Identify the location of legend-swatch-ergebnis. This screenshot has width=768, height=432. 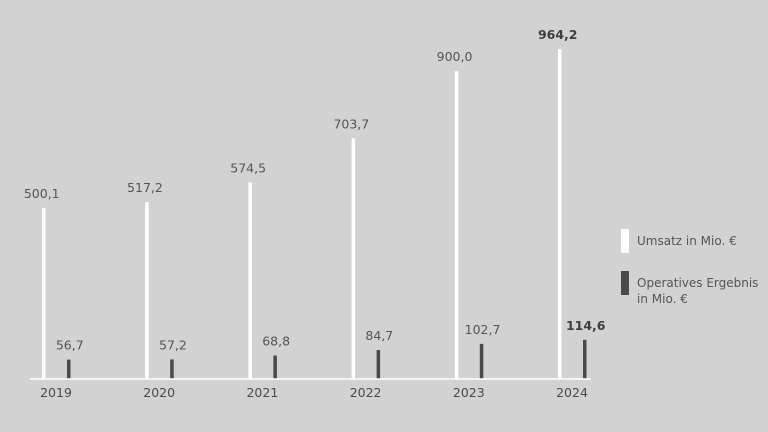
(625, 283).